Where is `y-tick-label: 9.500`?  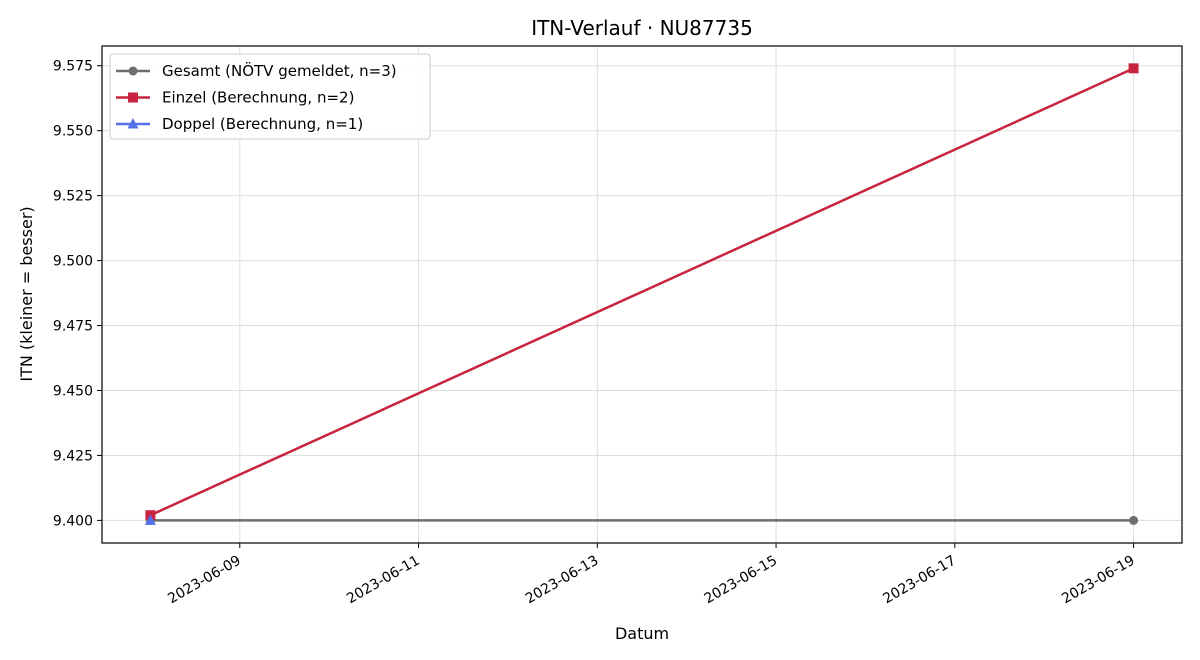
y-tick-label: 9.500 is located at coordinates (73, 262).